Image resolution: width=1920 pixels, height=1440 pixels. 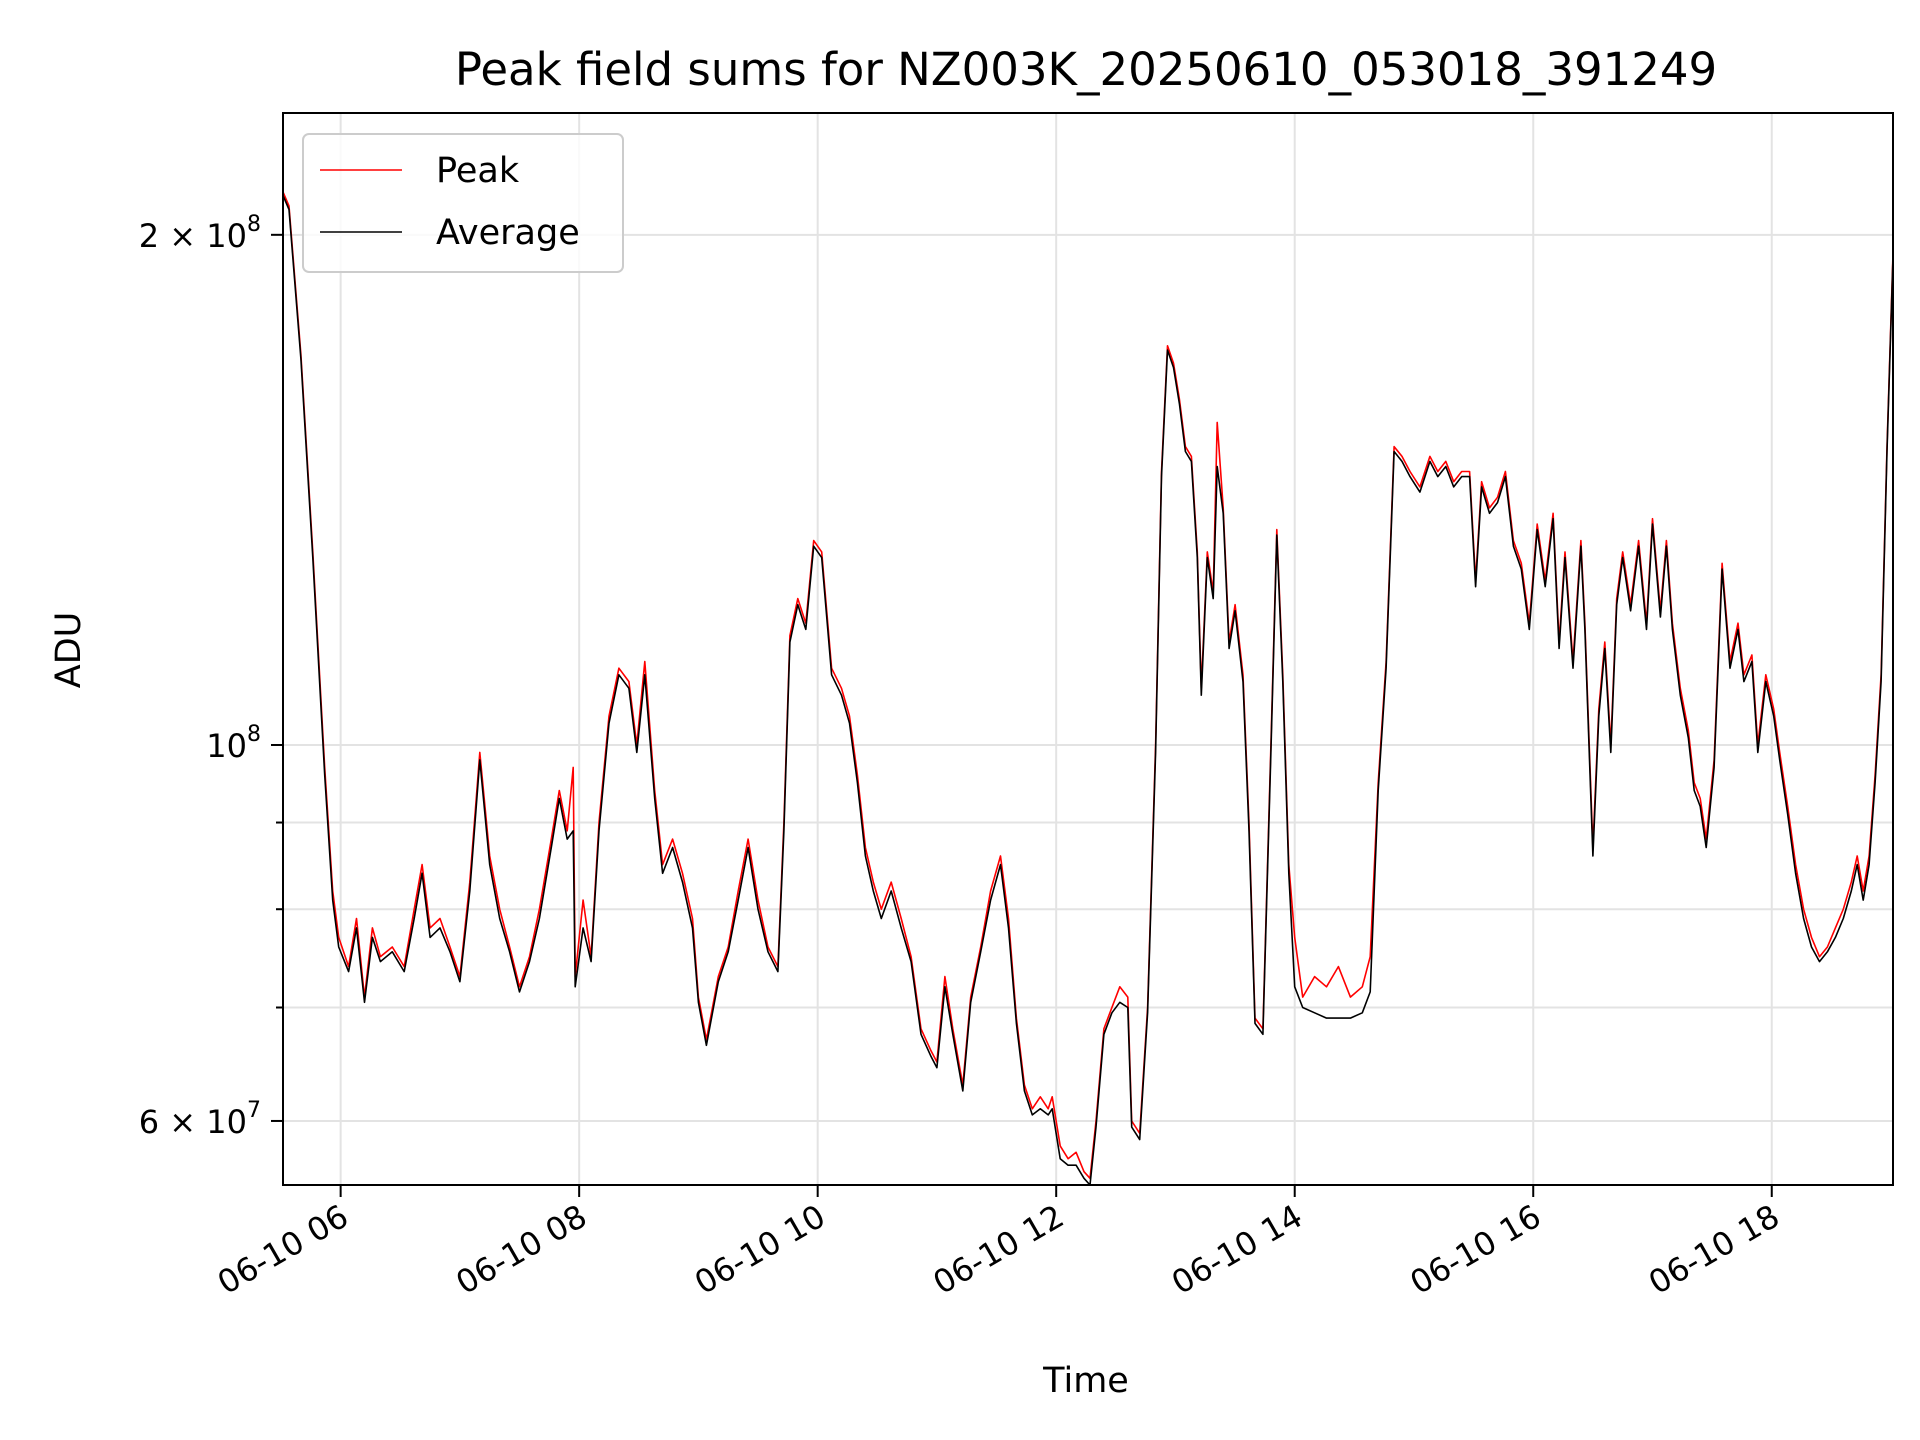 I want to click on legend: Peak Average, so click(x=463, y=203).